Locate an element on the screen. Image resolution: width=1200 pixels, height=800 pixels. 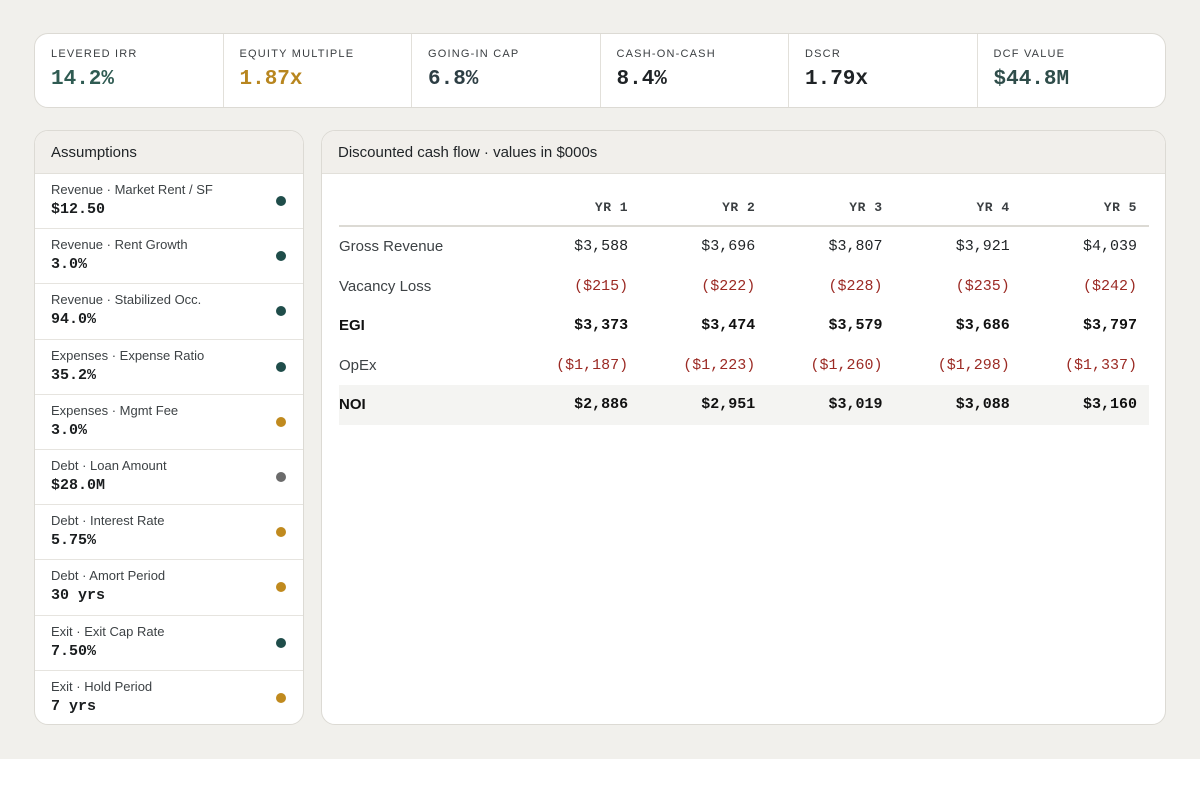
row-label: OpEx is located at coordinates (358, 365).